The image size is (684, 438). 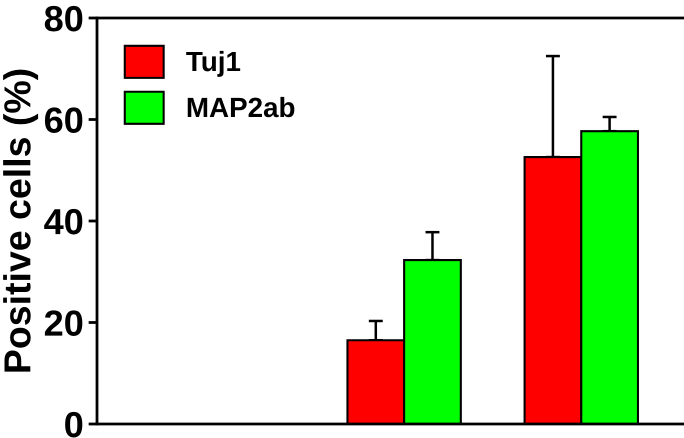 What do you see at coordinates (63, 221) in the screenshot?
I see `y-tick-label: 40` at bounding box center [63, 221].